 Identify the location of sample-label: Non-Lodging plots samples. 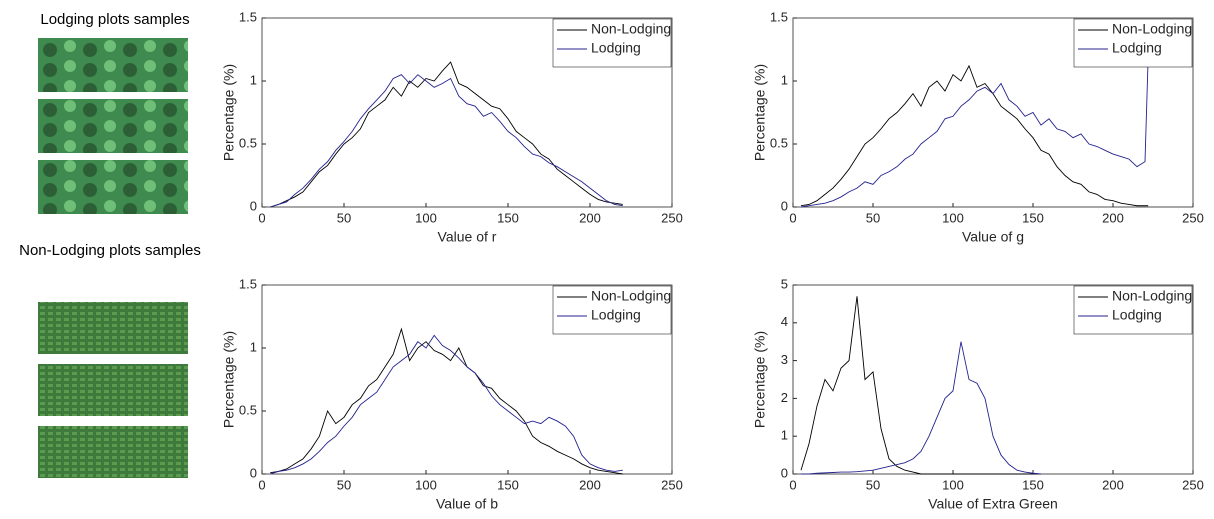
(110, 250).